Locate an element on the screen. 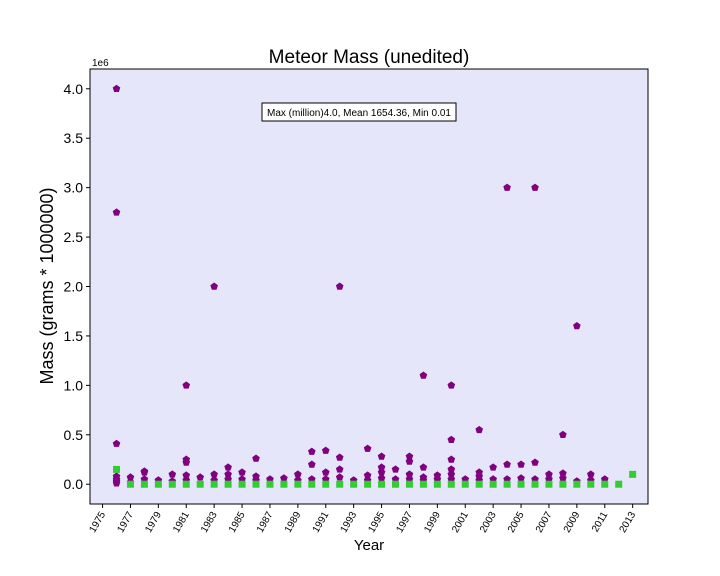  y-tick-label: 1.0 is located at coordinates (74, 385).